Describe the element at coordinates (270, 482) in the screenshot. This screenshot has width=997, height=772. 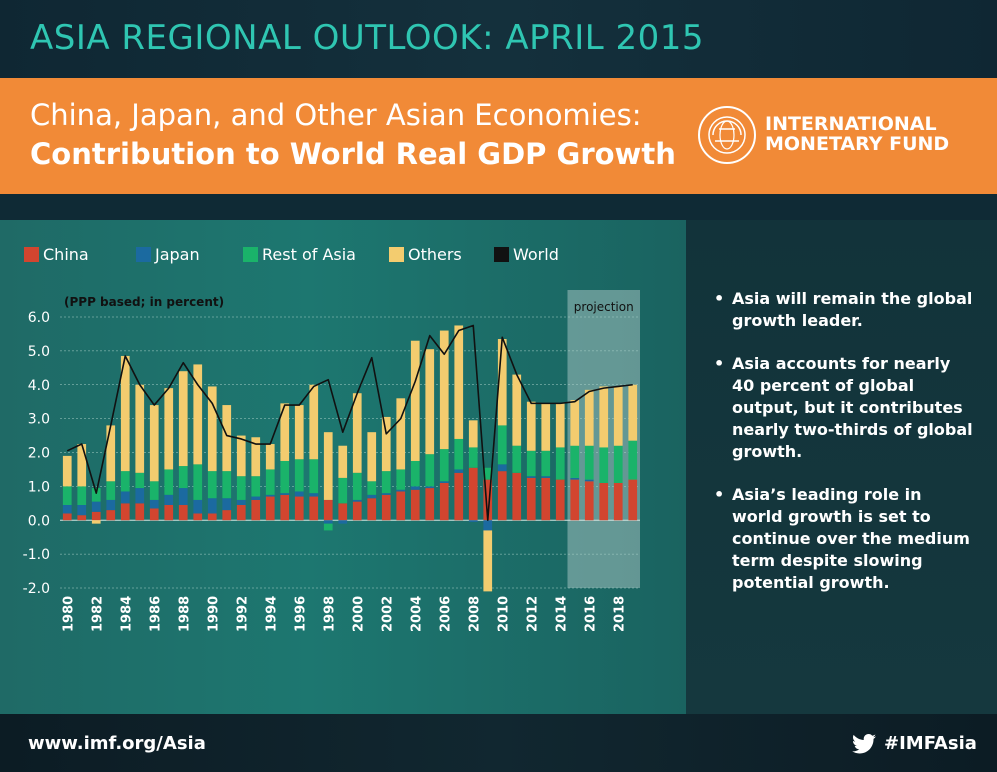
I see `bar-rest-of-asia-1994` at that location.